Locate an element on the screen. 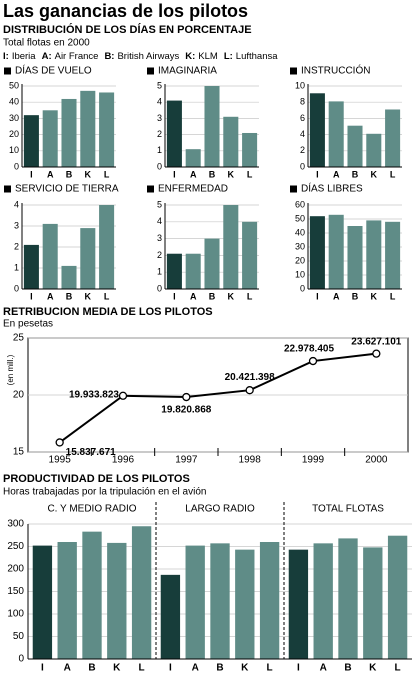  chart-title: IMAGINARIA is located at coordinates (187, 71).